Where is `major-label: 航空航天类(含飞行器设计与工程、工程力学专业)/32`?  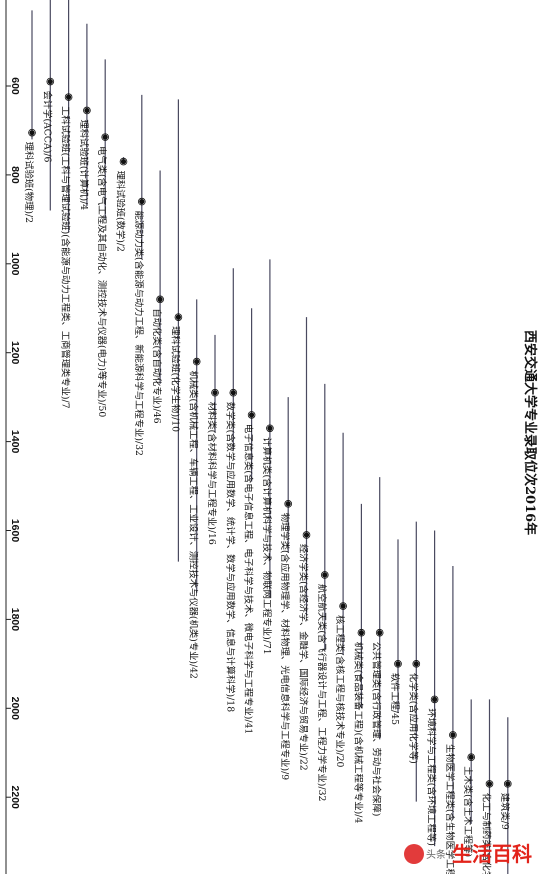
major-label: 航空航天类(含飞行器设计与工程、工程力学专业)/32 is located at coordinates (322, 692).